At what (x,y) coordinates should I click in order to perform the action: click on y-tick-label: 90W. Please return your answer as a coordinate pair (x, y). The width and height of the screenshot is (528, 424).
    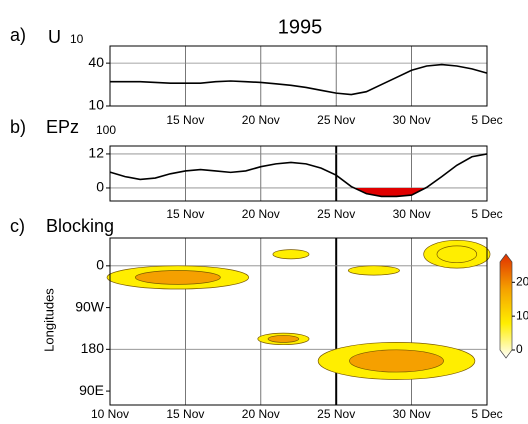
    Looking at the image, I should click on (90, 306).